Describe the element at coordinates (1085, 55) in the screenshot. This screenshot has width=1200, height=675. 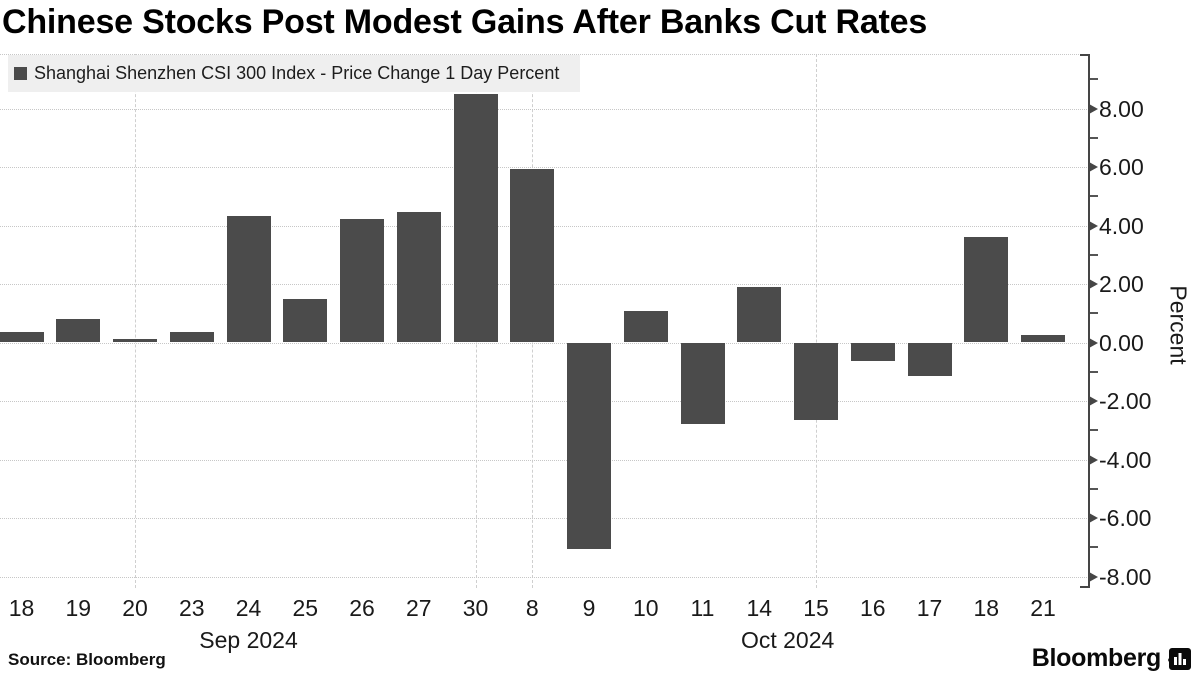
I see `y-axis-top-cap` at that location.